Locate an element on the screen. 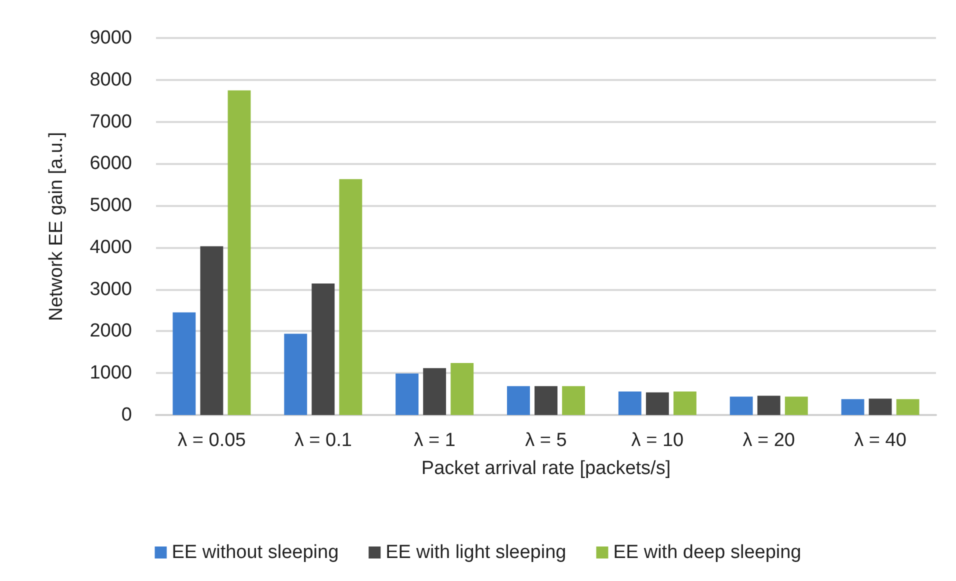 The width and height of the screenshot is (956, 581). x-tick-label: λ = 10 is located at coordinates (657, 440).